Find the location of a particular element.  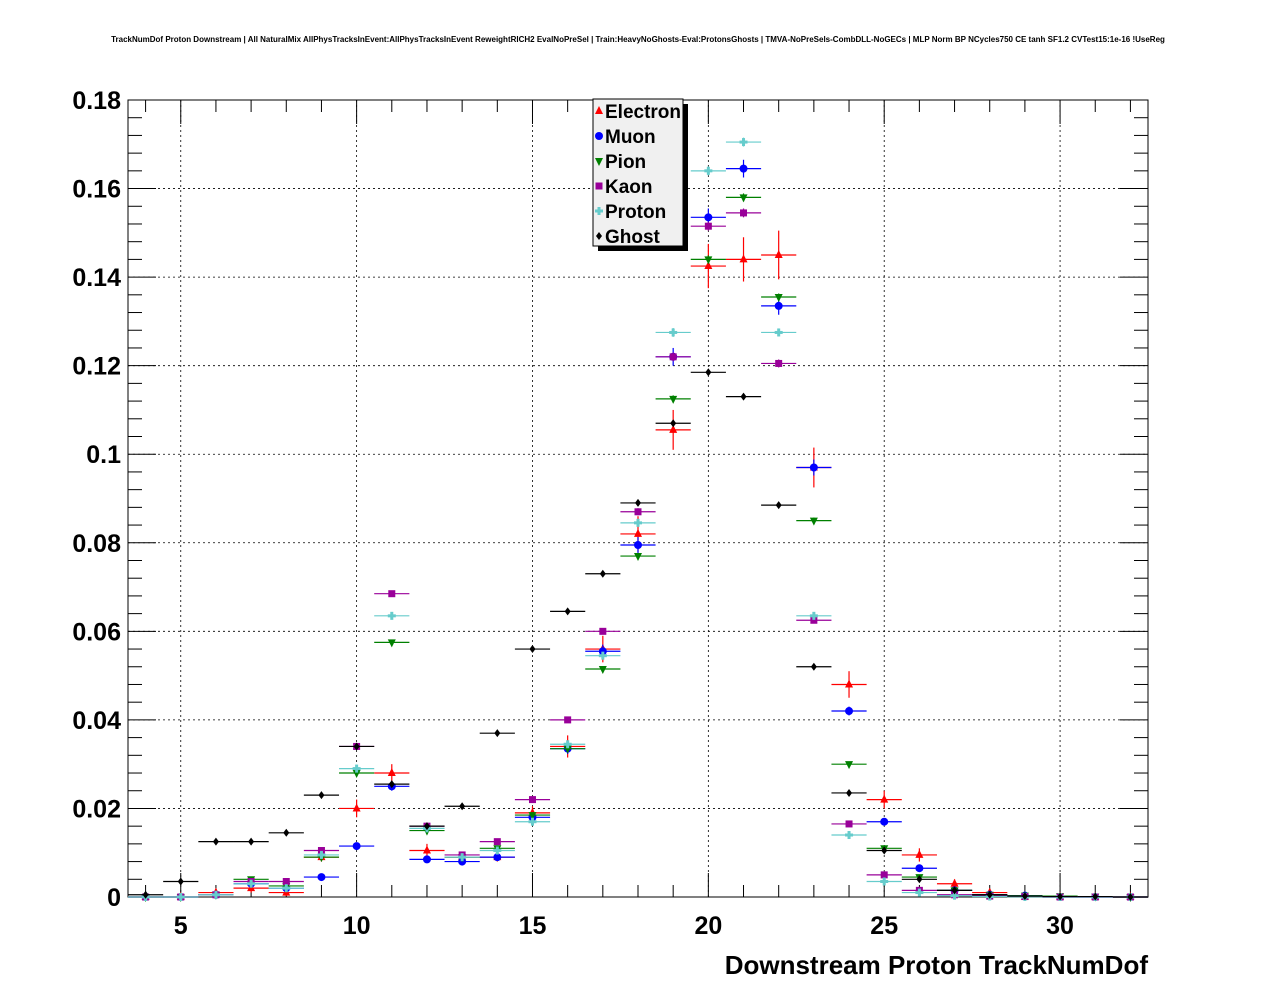

legend-label: Electron is located at coordinates (643, 112).